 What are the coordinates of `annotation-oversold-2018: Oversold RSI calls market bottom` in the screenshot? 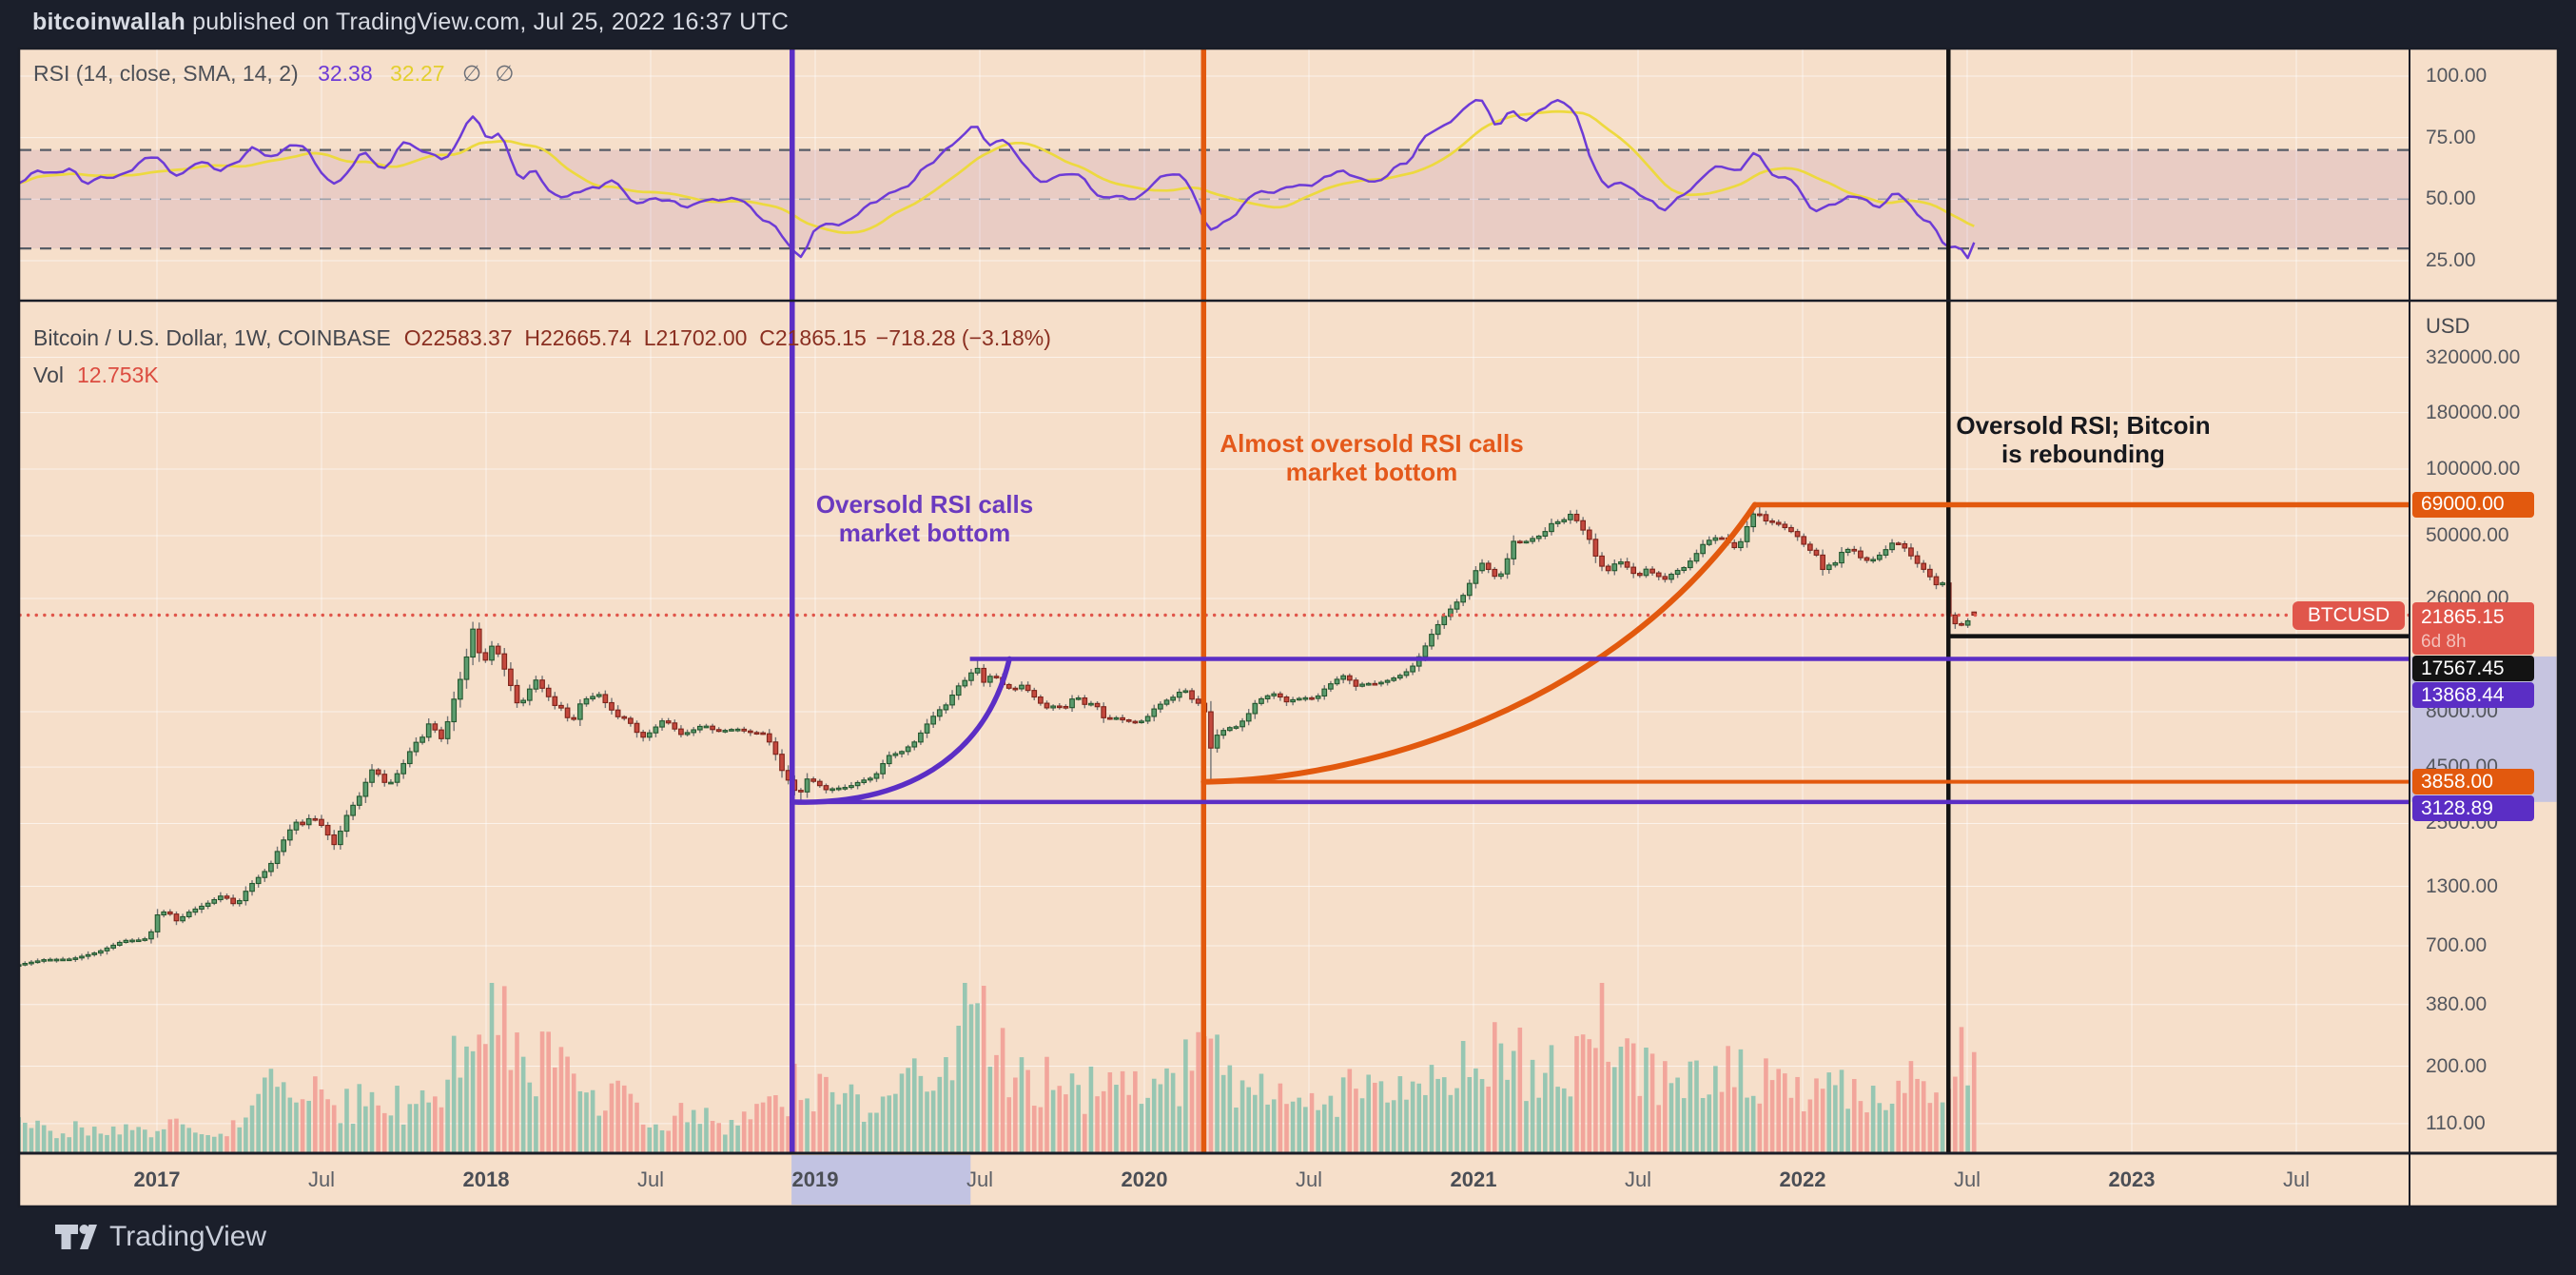 It's located at (925, 519).